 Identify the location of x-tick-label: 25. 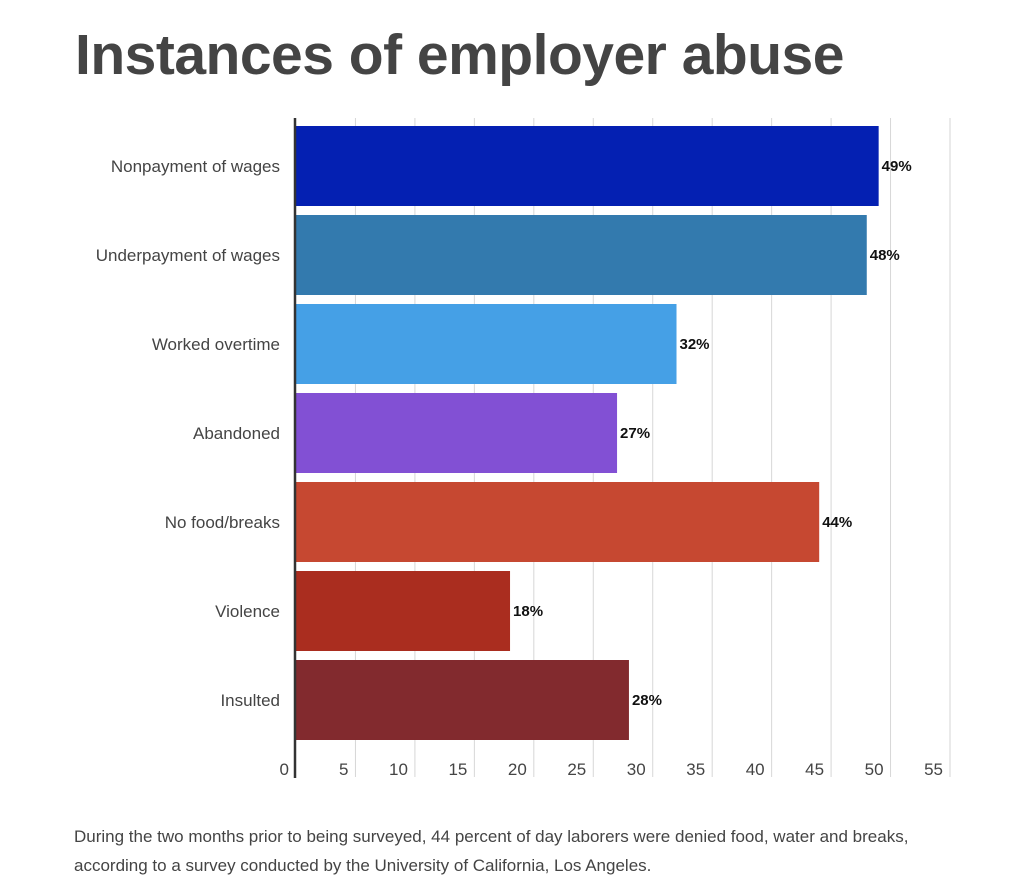
(576, 769).